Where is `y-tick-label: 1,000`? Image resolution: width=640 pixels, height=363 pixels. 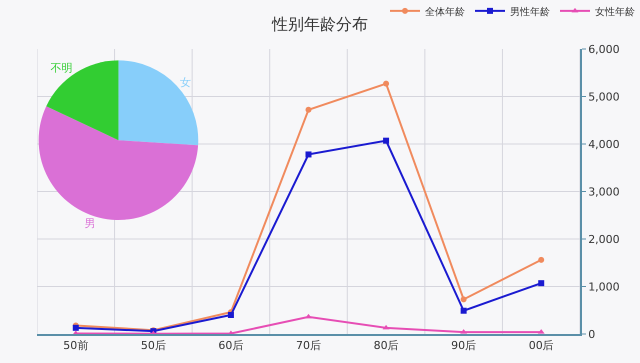
y-tick-label: 1,000 is located at coordinates (604, 287).